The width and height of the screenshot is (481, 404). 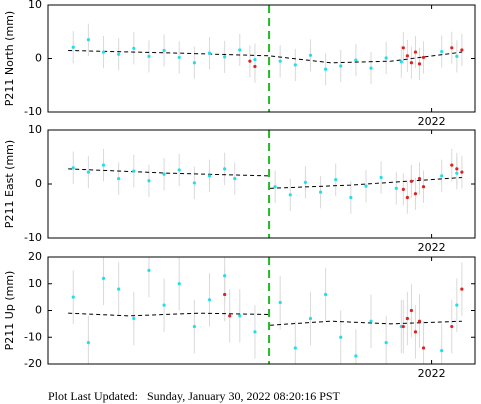 What do you see at coordinates (9, 58) in the screenshot?
I see `y-axis-label: P211 North (mm)` at bounding box center [9, 58].